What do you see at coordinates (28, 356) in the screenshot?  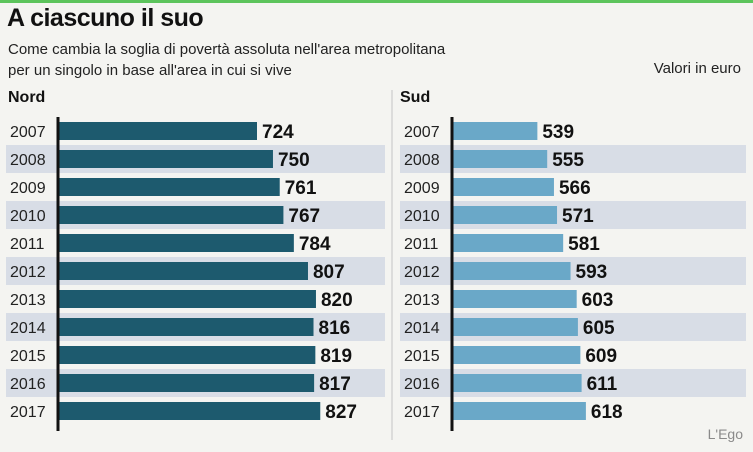 I see `year-label-nord: 2015` at bounding box center [28, 356].